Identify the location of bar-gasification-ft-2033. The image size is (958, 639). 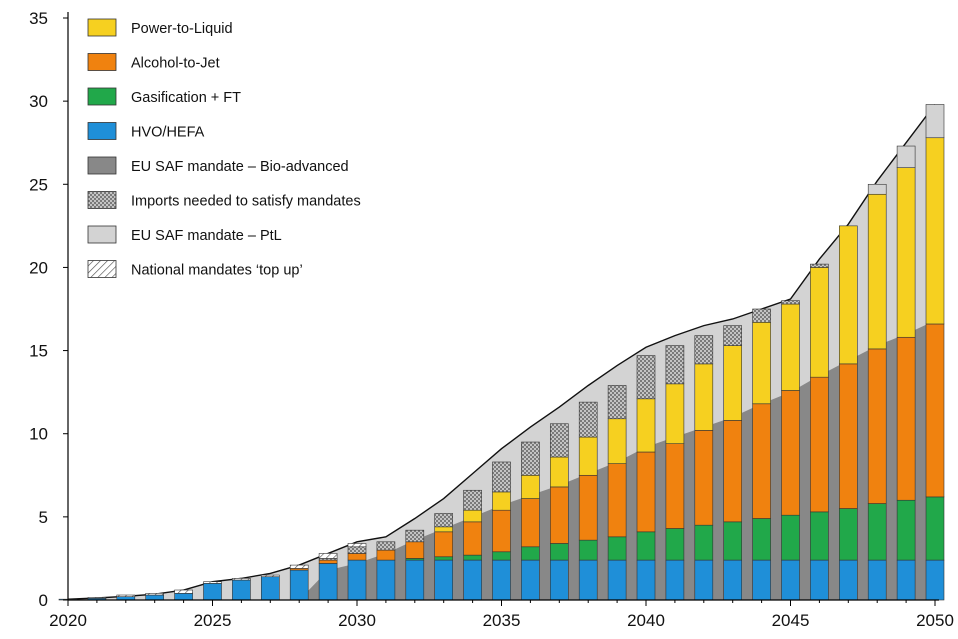
(444, 558).